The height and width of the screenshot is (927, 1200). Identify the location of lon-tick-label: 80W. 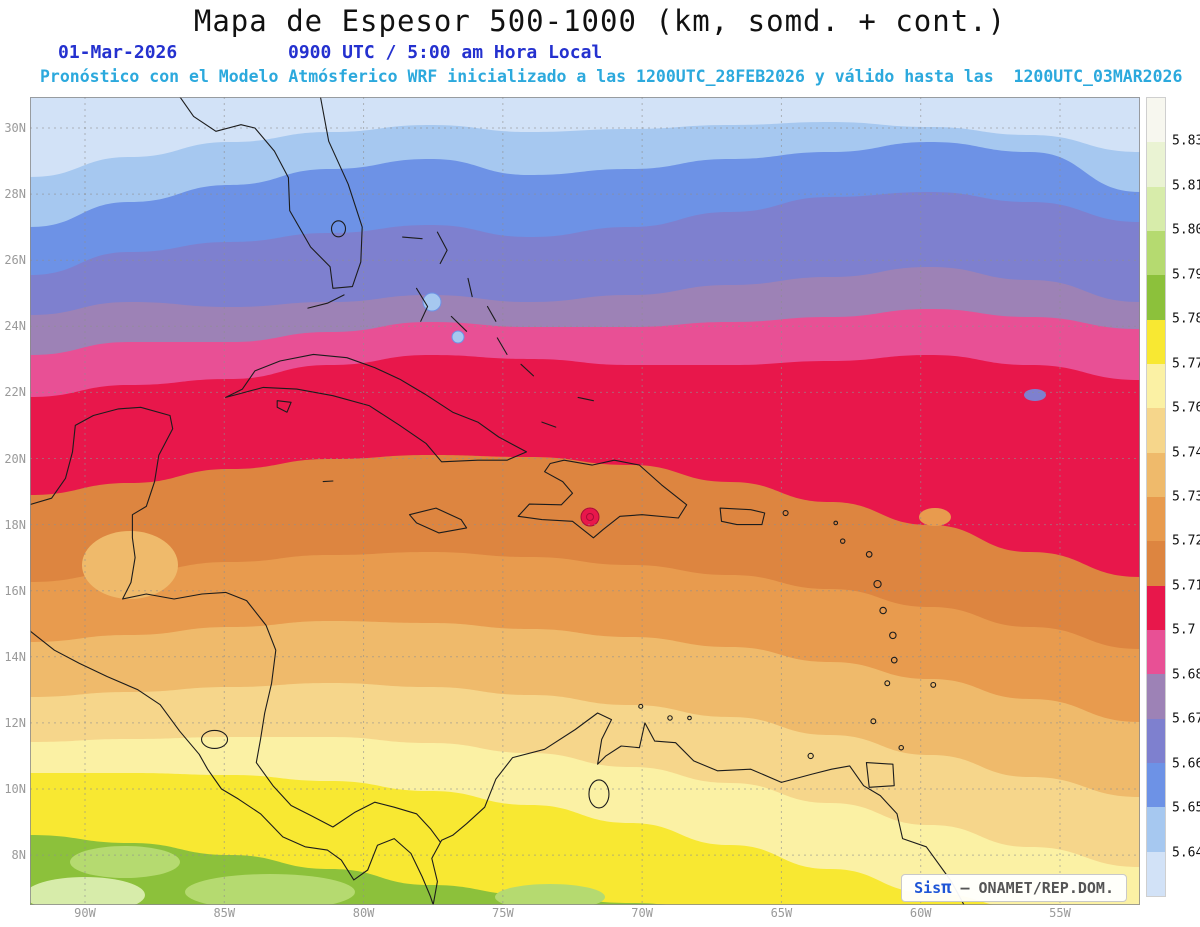
(363, 913).